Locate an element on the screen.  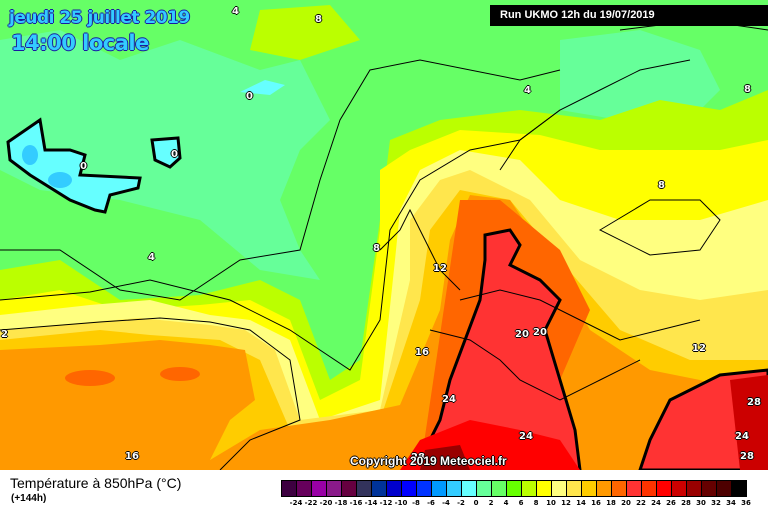
legend-title: Température à 850hPa (°C) is located at coordinates (96, 483).